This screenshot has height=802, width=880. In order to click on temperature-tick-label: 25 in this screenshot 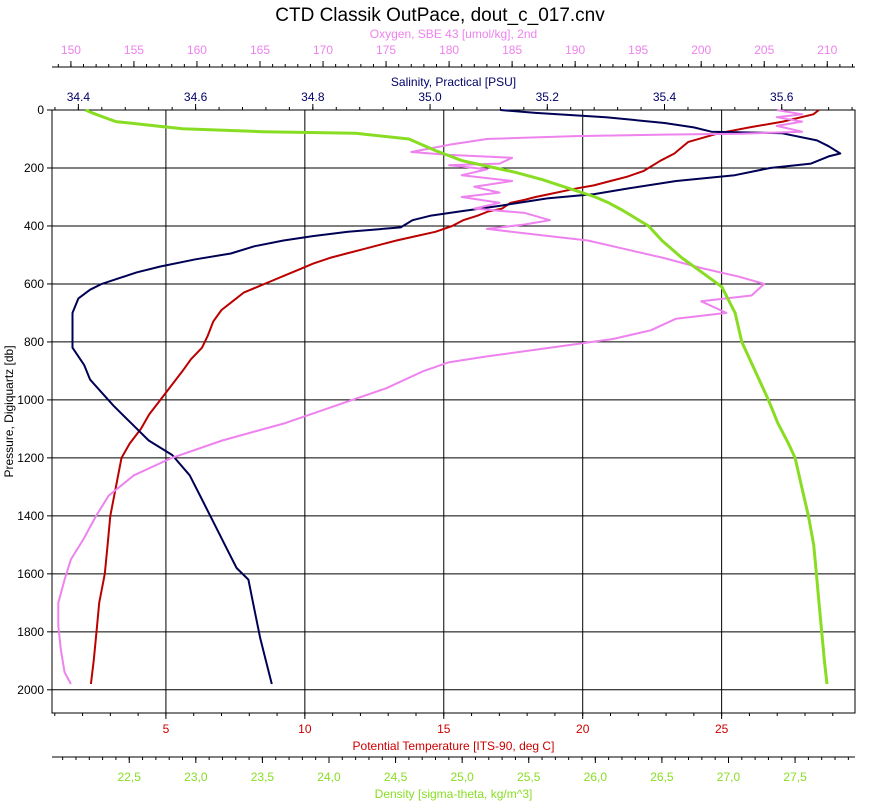, I will do `click(722, 729)`.